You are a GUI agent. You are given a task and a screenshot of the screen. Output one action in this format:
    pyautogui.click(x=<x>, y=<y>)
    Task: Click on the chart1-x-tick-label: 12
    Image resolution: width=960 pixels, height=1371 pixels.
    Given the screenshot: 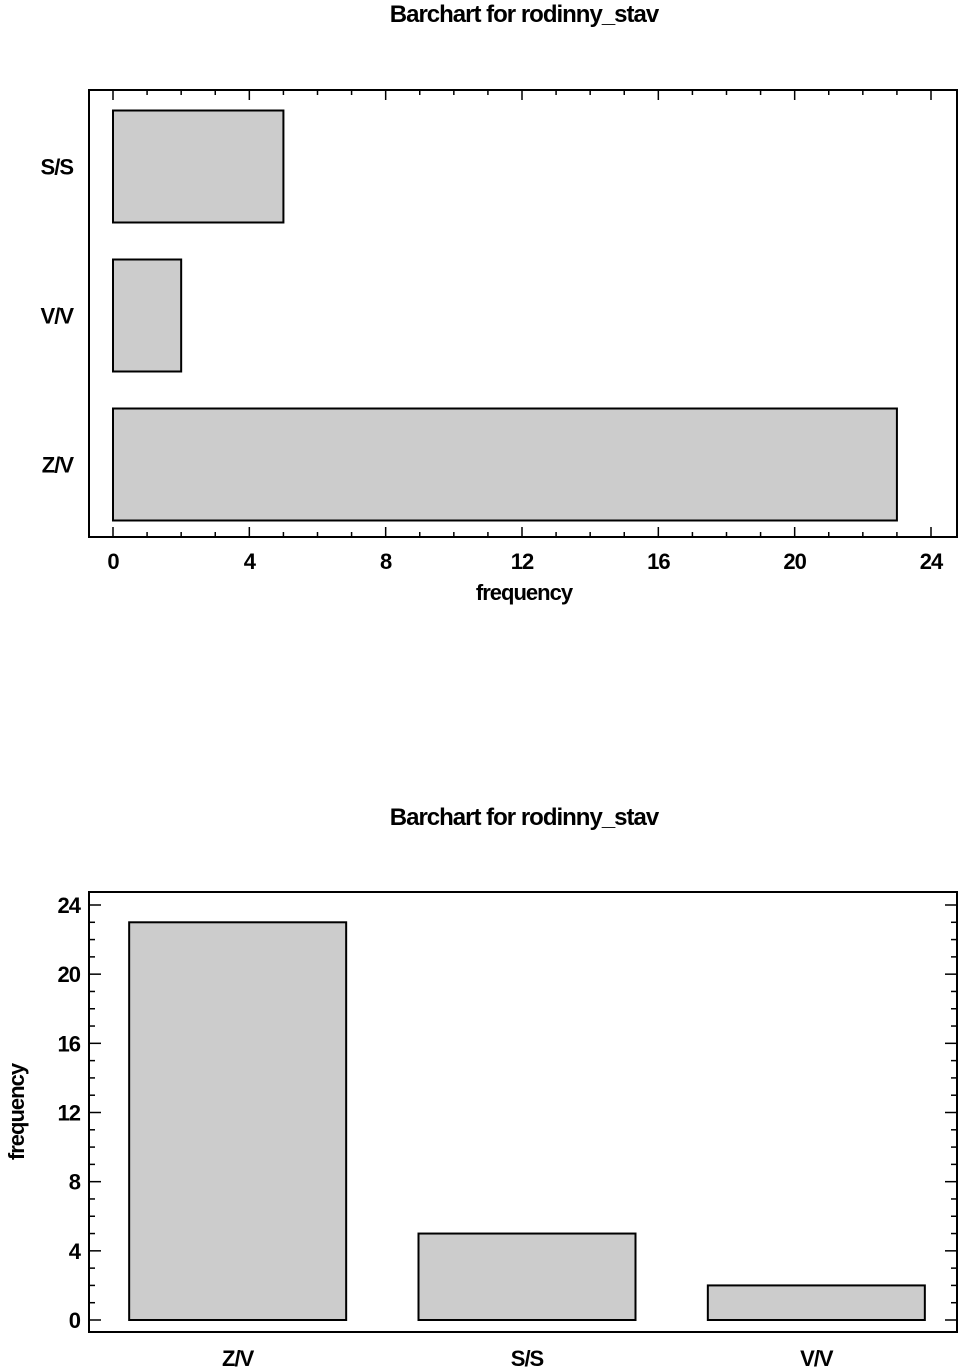 What is the action you would take?
    pyautogui.click(x=522, y=561)
    